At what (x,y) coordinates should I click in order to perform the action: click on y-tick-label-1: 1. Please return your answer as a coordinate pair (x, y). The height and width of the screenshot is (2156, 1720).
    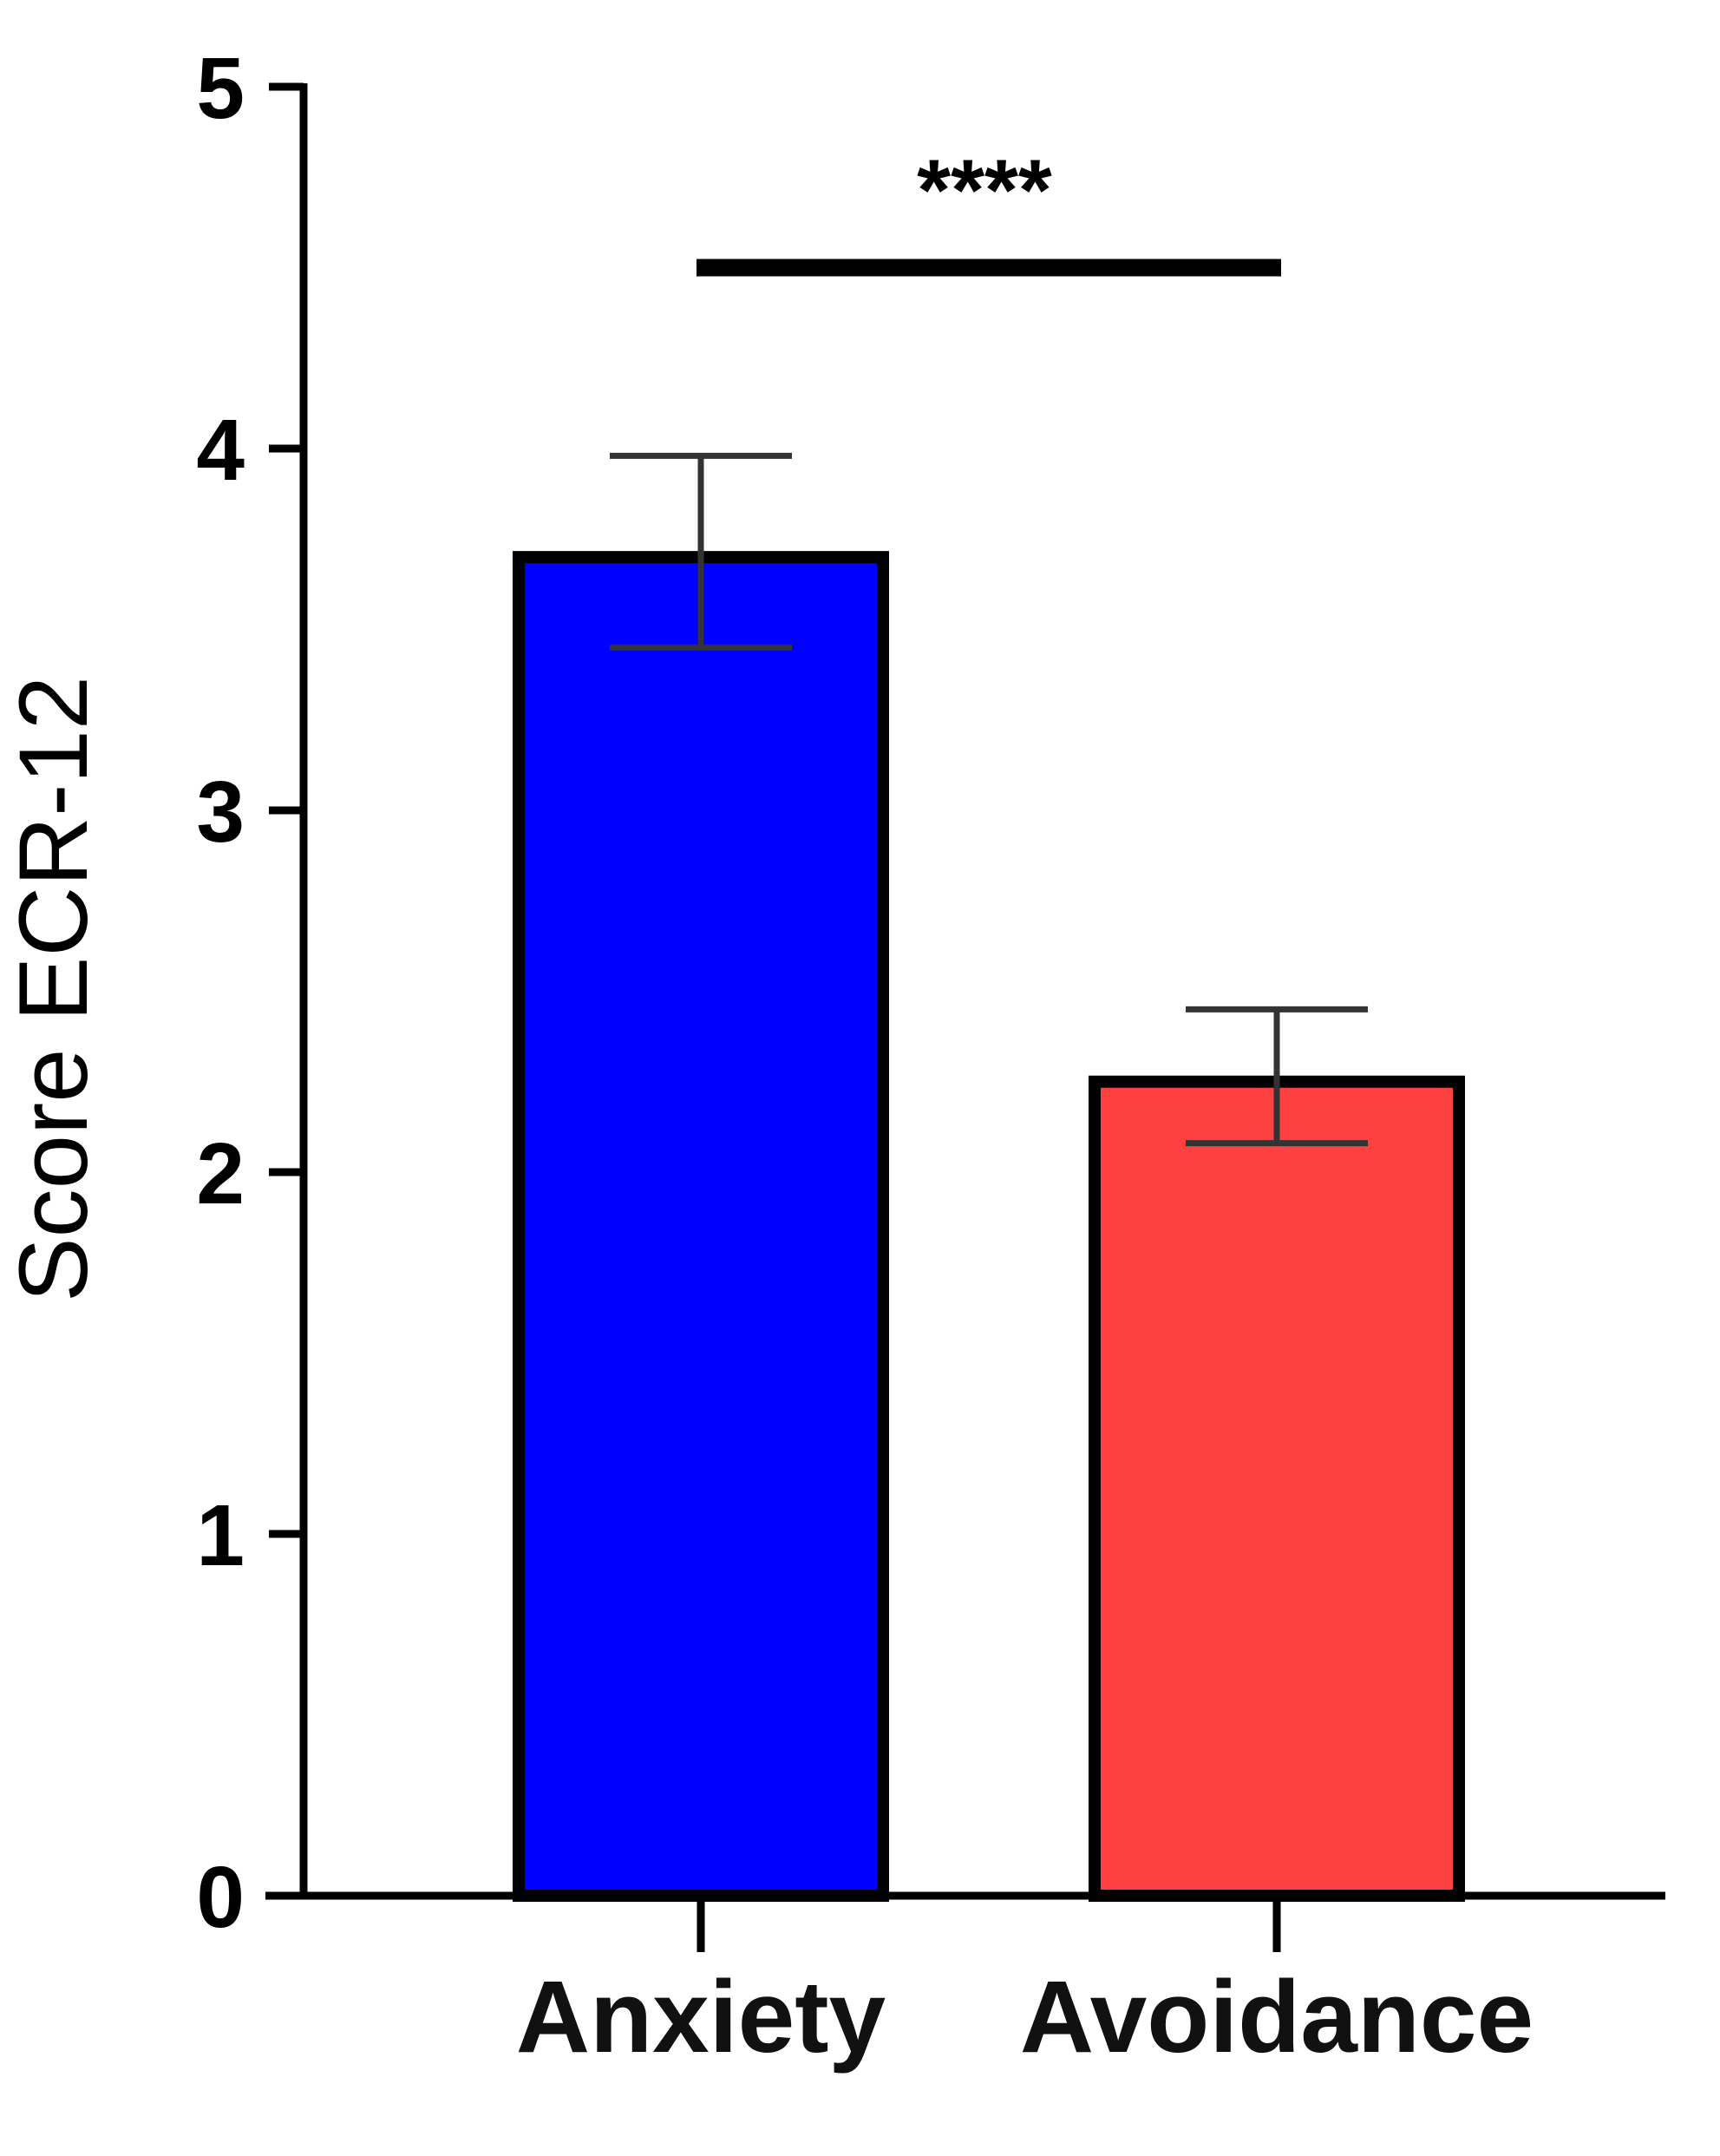
    Looking at the image, I should click on (220, 1535).